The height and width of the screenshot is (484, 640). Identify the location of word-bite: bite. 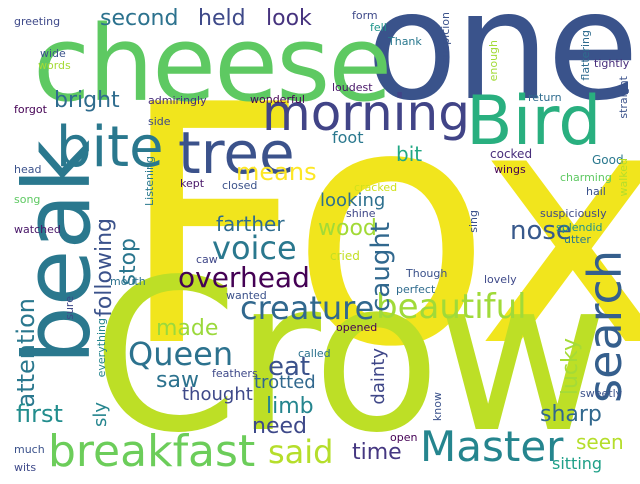
(110, 147).